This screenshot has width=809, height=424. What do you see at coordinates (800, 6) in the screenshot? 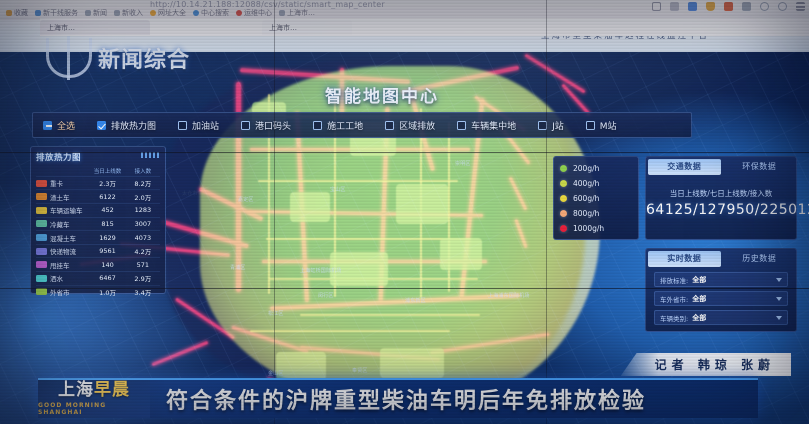
I see `menu-icon` at bounding box center [800, 6].